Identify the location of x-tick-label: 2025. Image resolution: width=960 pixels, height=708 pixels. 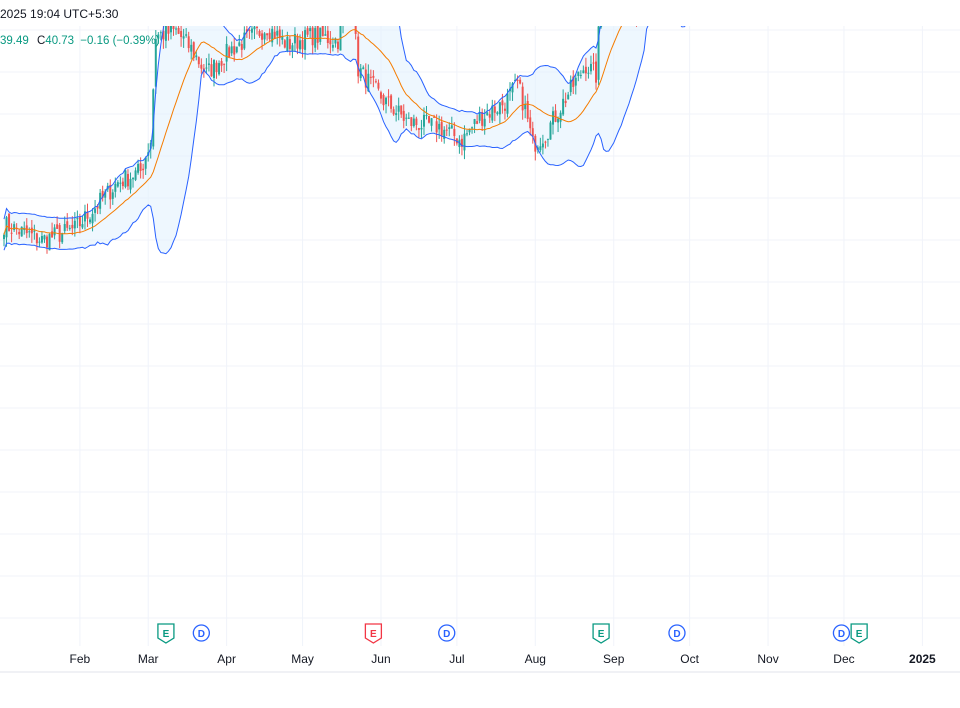
(922, 659).